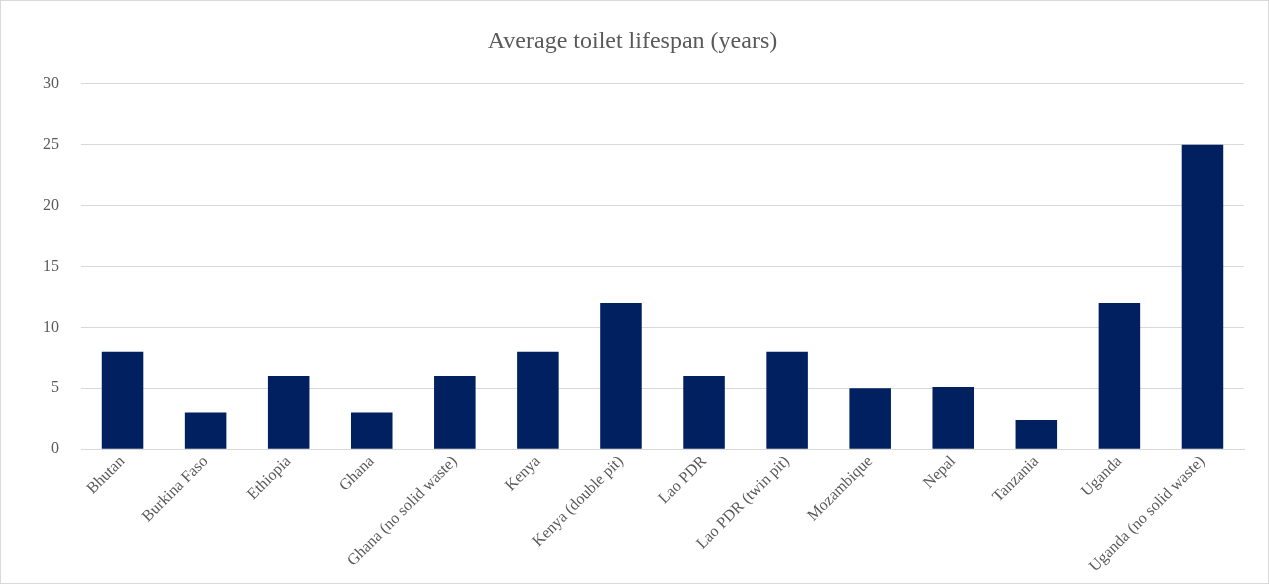 The height and width of the screenshot is (584, 1269). Describe the element at coordinates (55, 448) in the screenshot. I see `y-tick-label: 0` at that location.